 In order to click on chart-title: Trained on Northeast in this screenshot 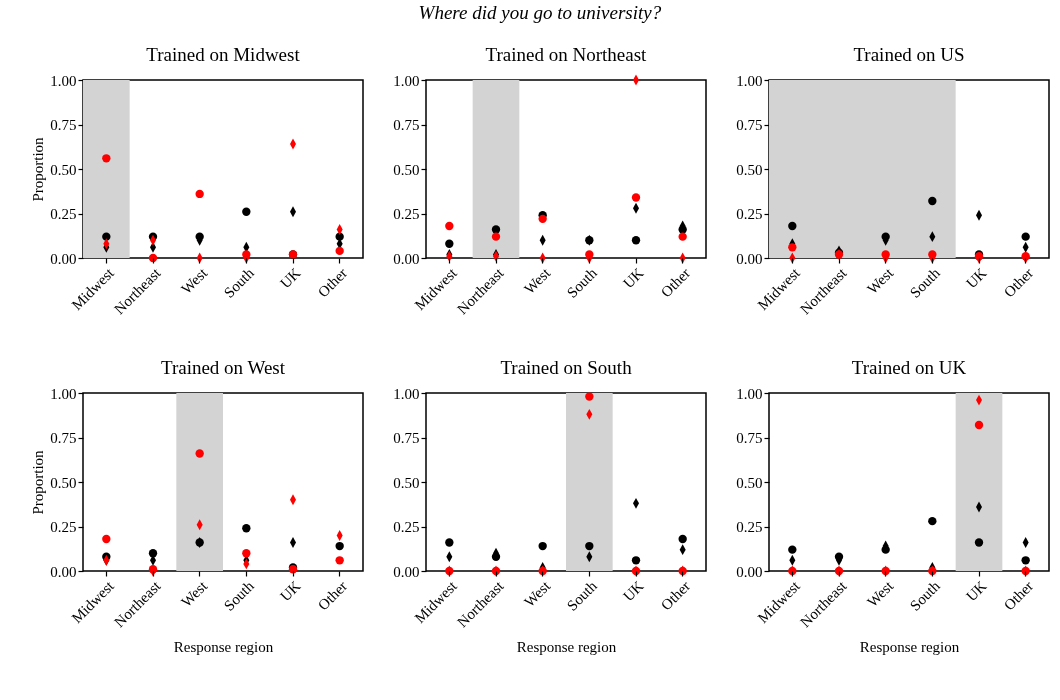, I will do `click(566, 54)`.